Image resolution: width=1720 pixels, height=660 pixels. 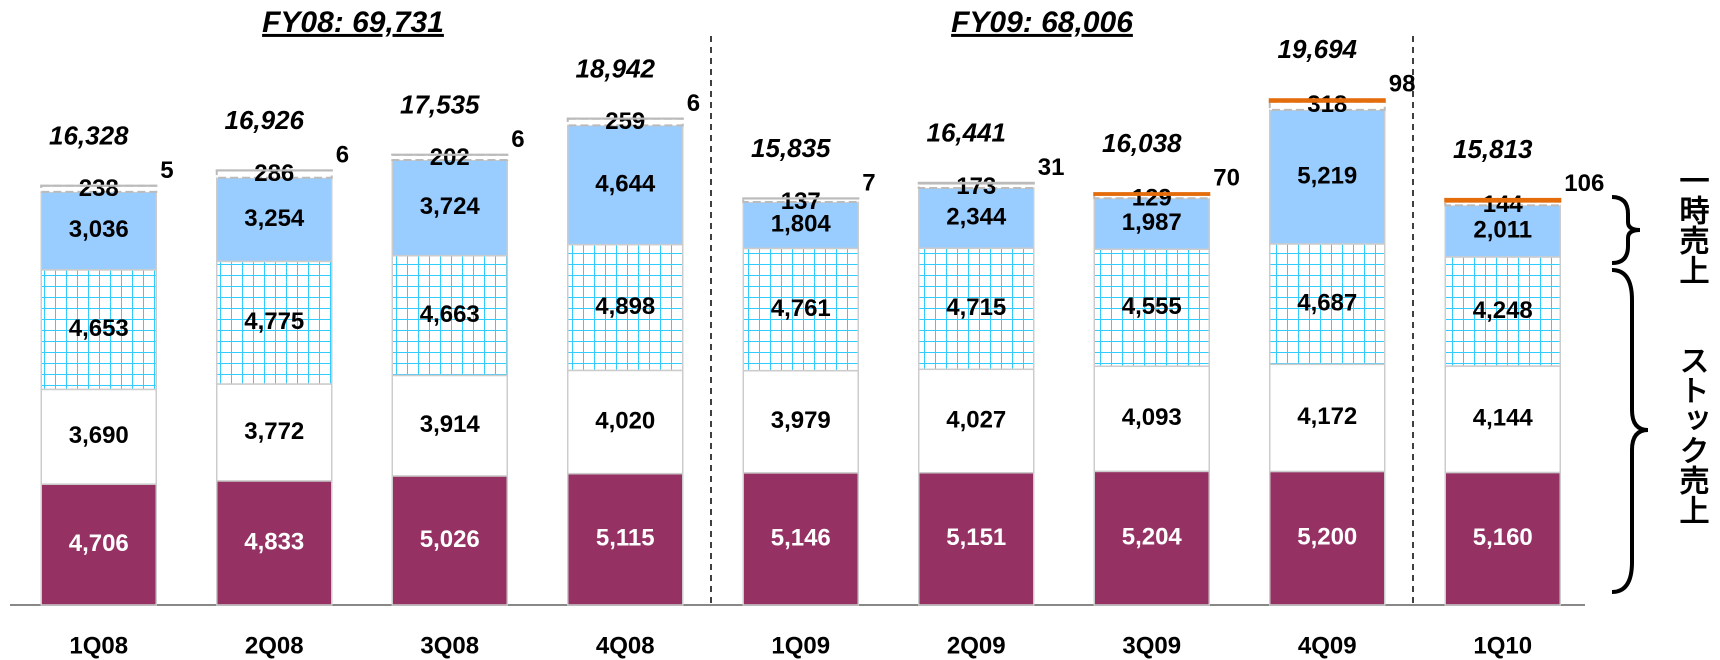 I want to click on value-label: 3,036, so click(x=99, y=229).